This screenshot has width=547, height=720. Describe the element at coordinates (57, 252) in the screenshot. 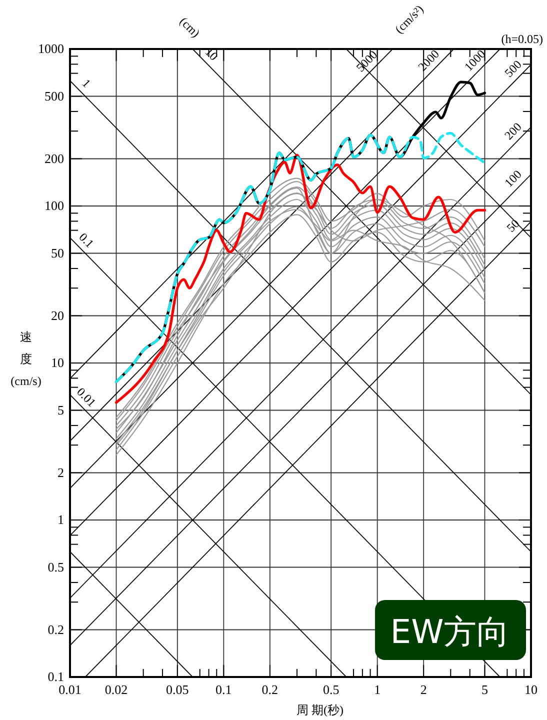

I see `y-tick-label: 50` at that location.